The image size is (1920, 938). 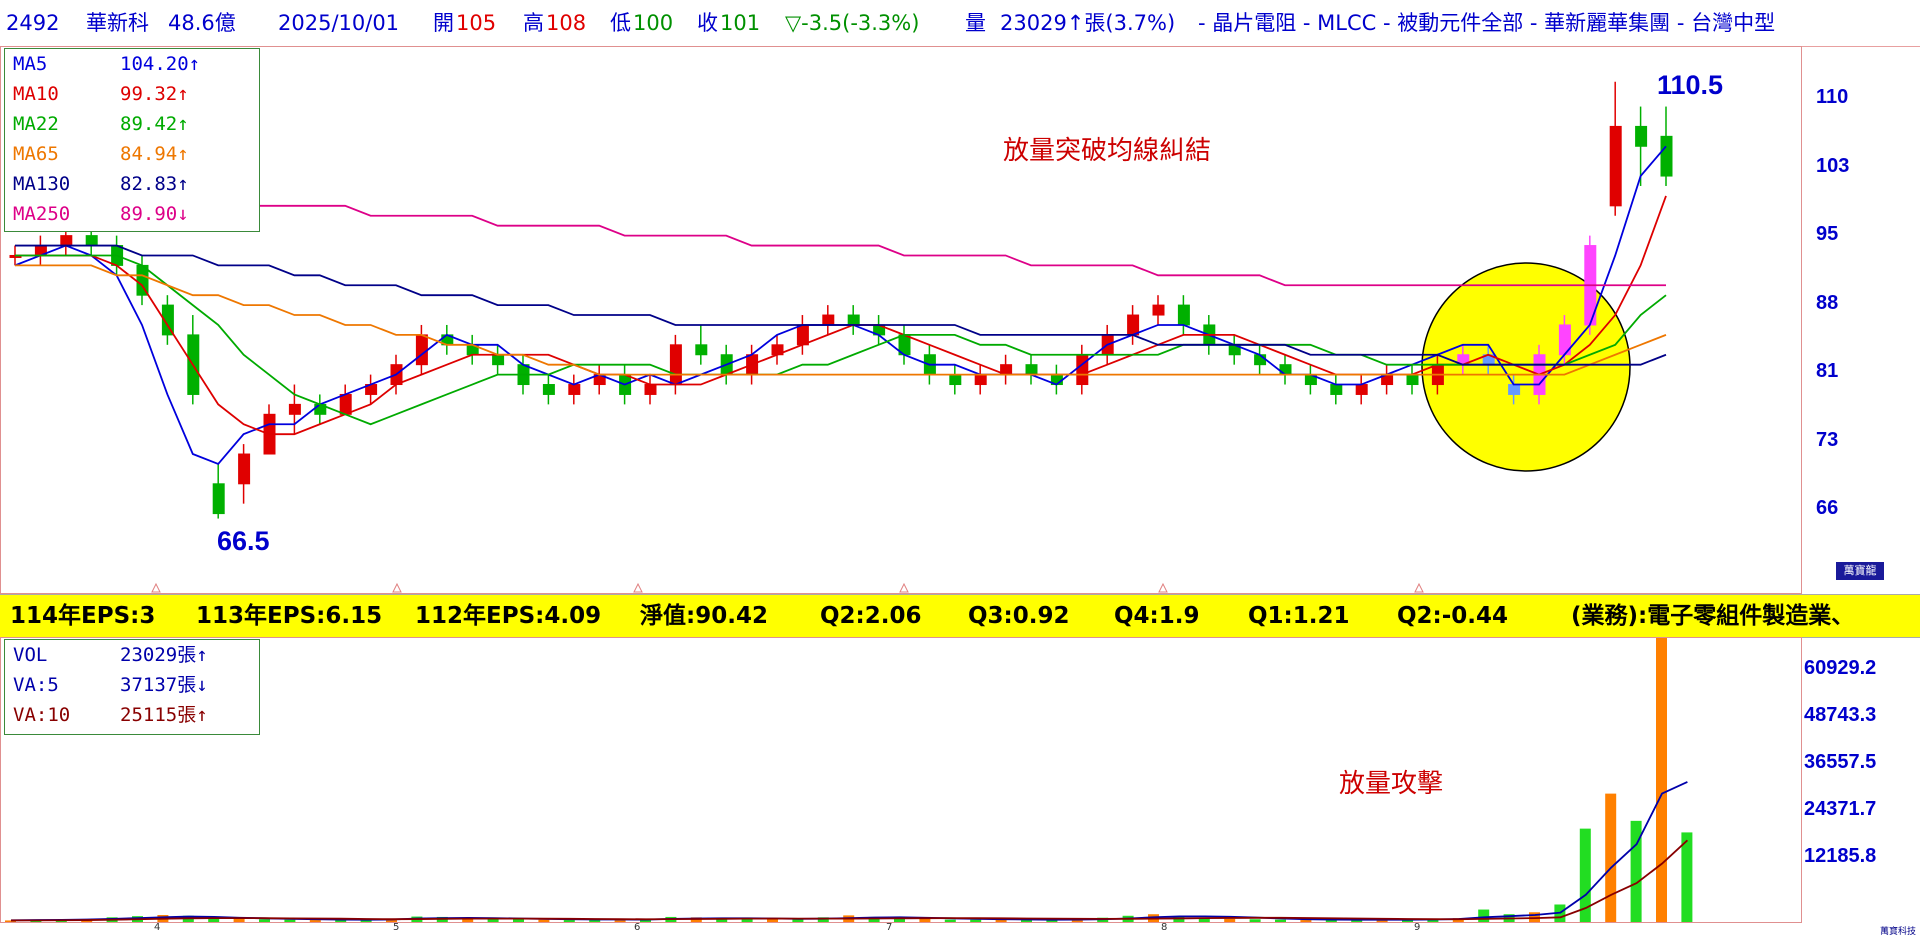 I want to click on ma-line-ma65, so click(x=841, y=320).